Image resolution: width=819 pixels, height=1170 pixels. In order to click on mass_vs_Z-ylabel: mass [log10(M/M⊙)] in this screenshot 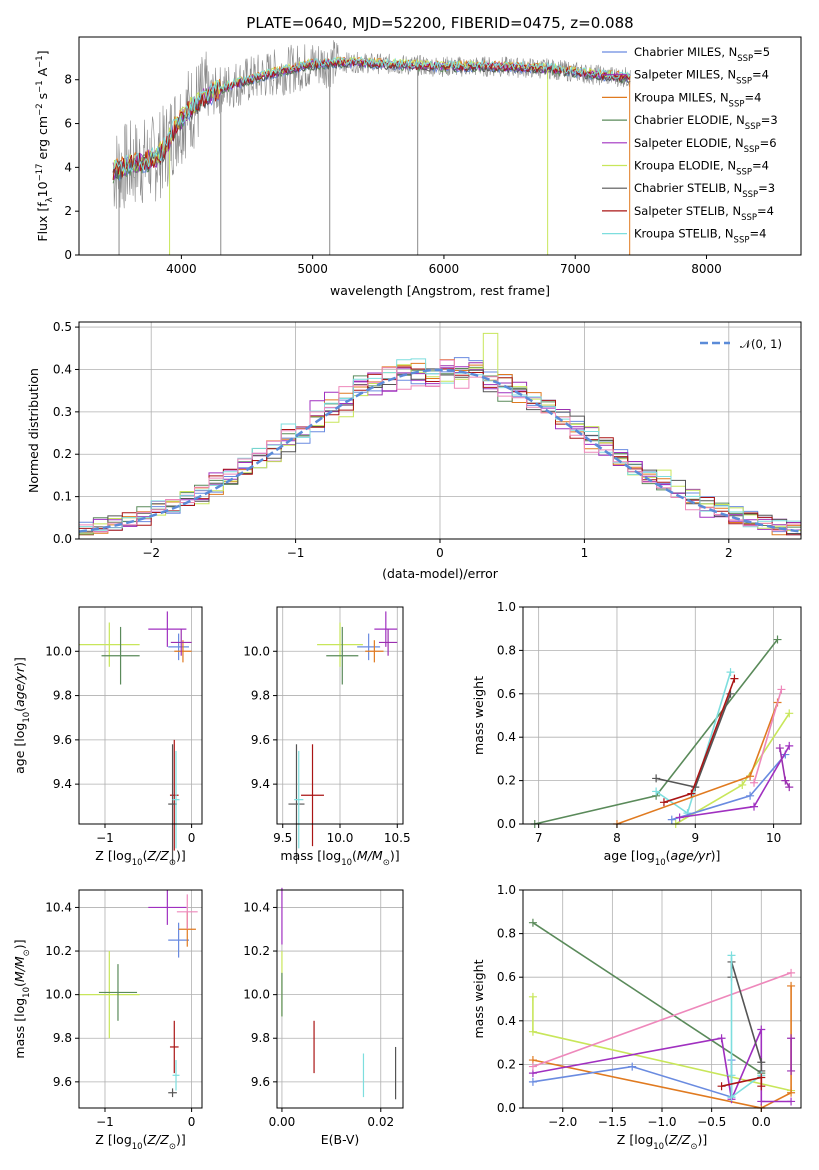, I will do `click(22, 998)`.